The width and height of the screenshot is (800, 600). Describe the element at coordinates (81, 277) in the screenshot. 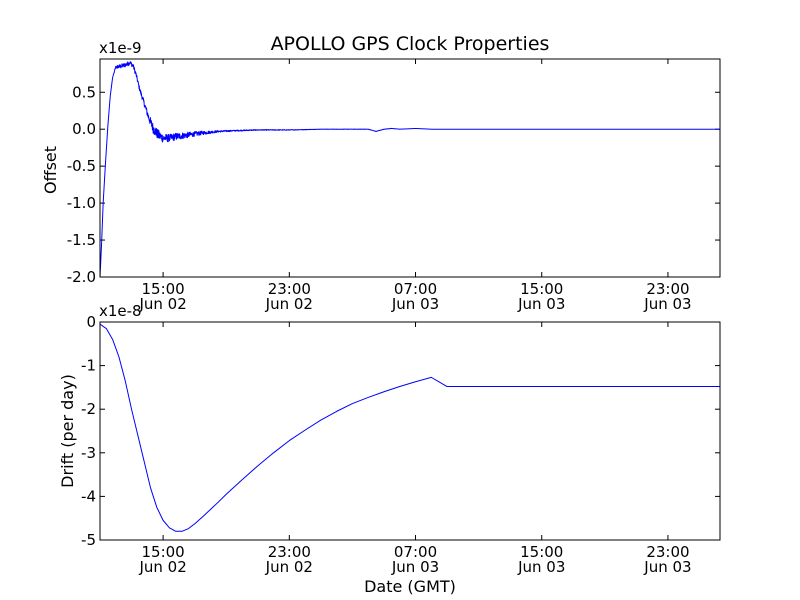

I see `offset-ytick-label: -2.0` at that location.